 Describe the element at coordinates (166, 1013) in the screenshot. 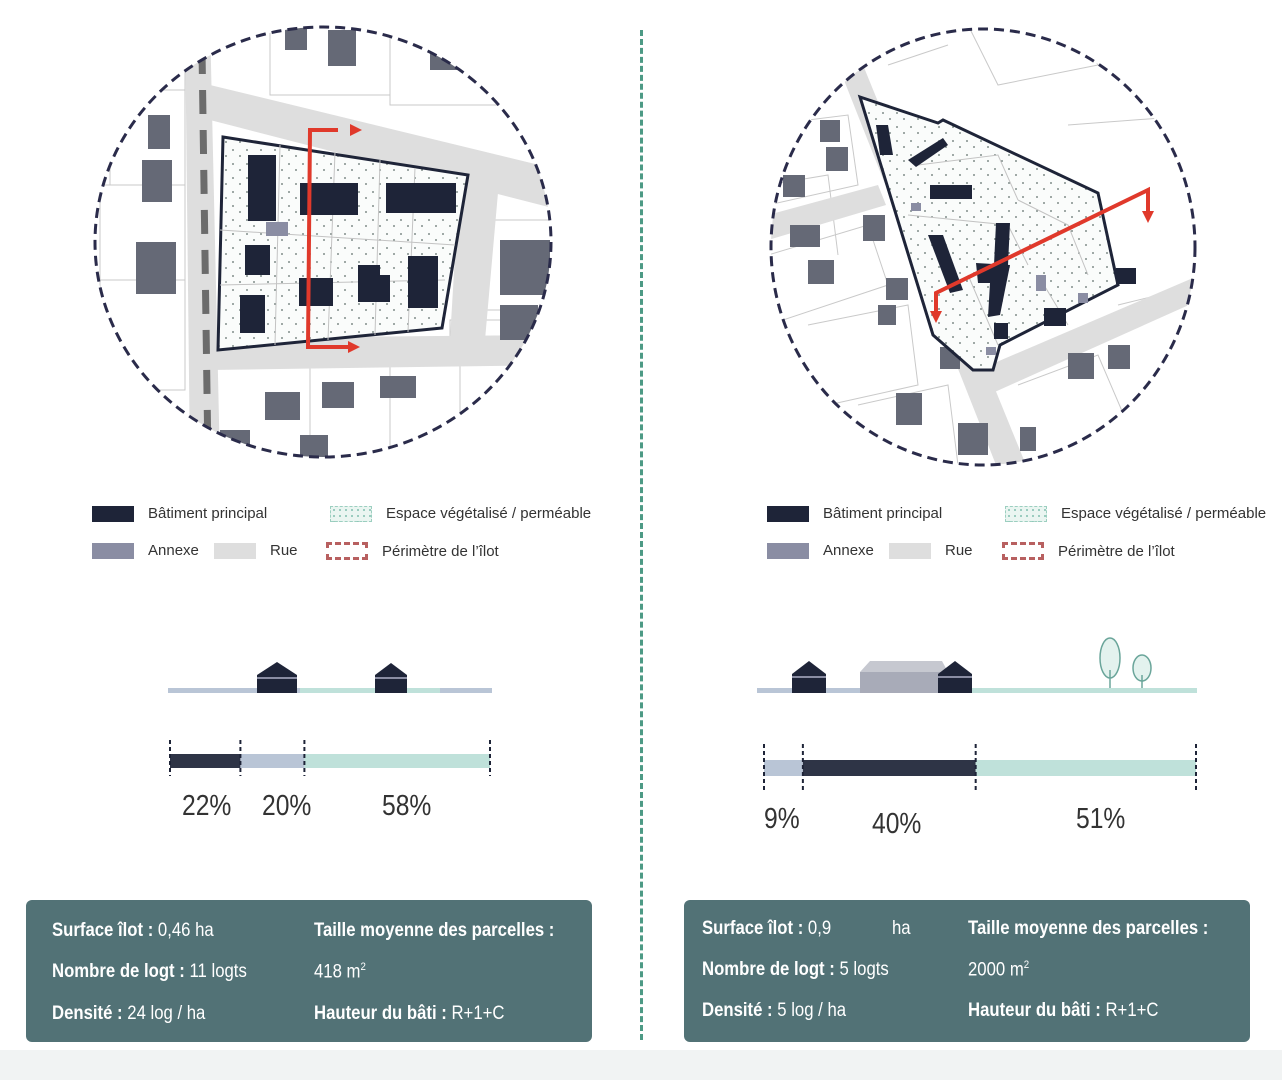

I see `stat-value: 24 log / ha` at that location.